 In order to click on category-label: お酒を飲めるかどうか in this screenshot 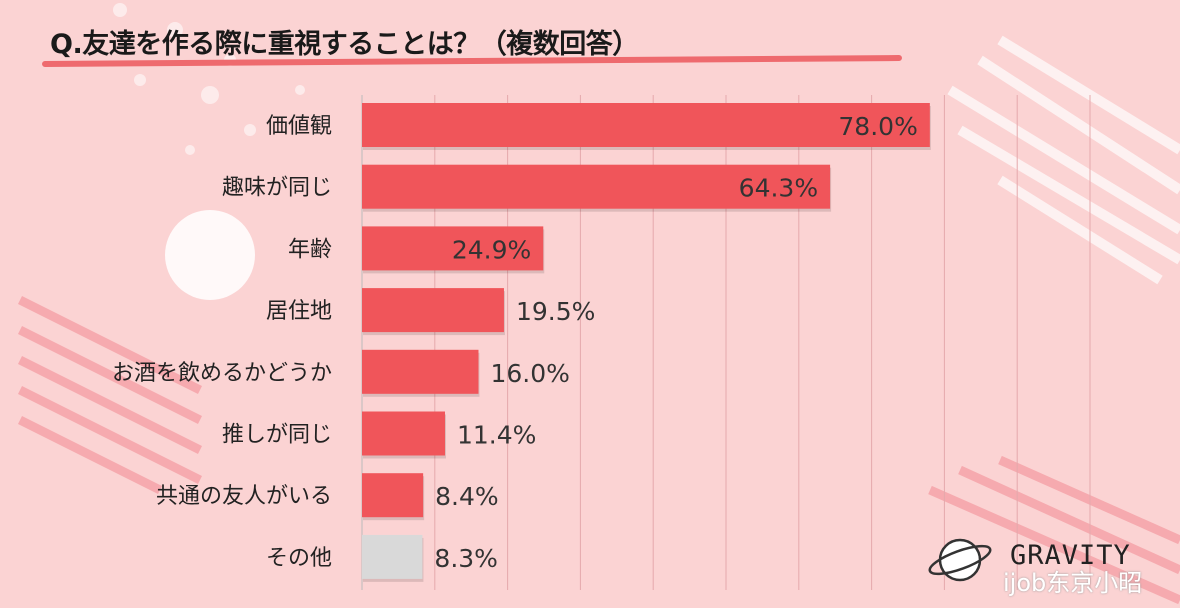, I will do `click(222, 373)`.